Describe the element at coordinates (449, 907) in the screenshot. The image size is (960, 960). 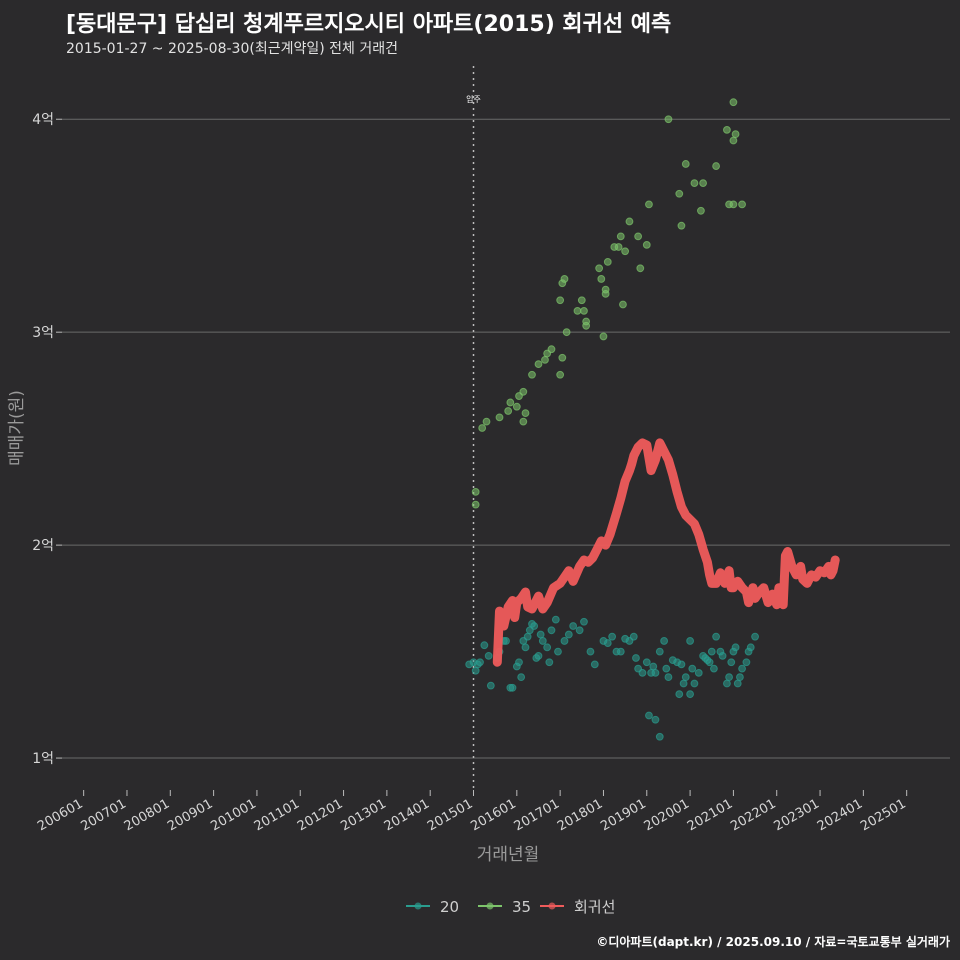
I see `legend-label: 20` at that location.